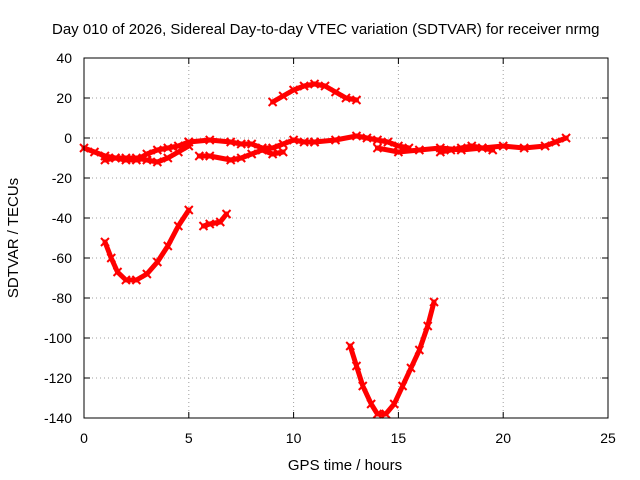 Image resolution: width=640 pixels, height=480 pixels. What do you see at coordinates (62, 258) in the screenshot?
I see `y-tick-label: -60` at bounding box center [62, 258].